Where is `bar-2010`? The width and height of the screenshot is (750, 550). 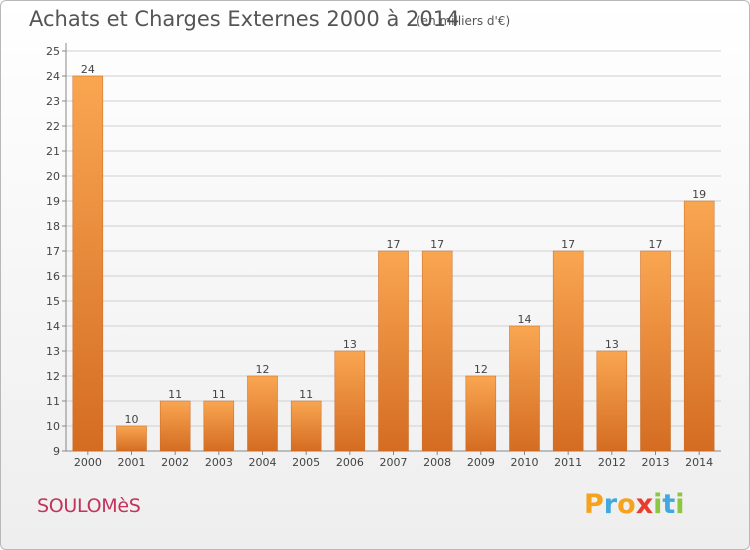
bar-2010 is located at coordinates (524, 388).